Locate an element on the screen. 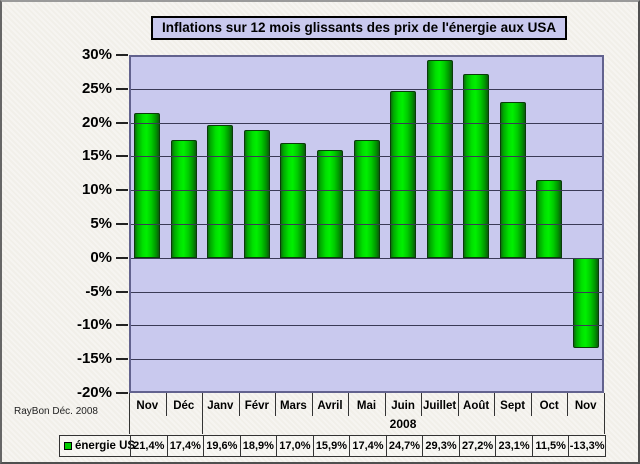 This screenshot has height=464, width=640. month-label: Août is located at coordinates (476, 406).